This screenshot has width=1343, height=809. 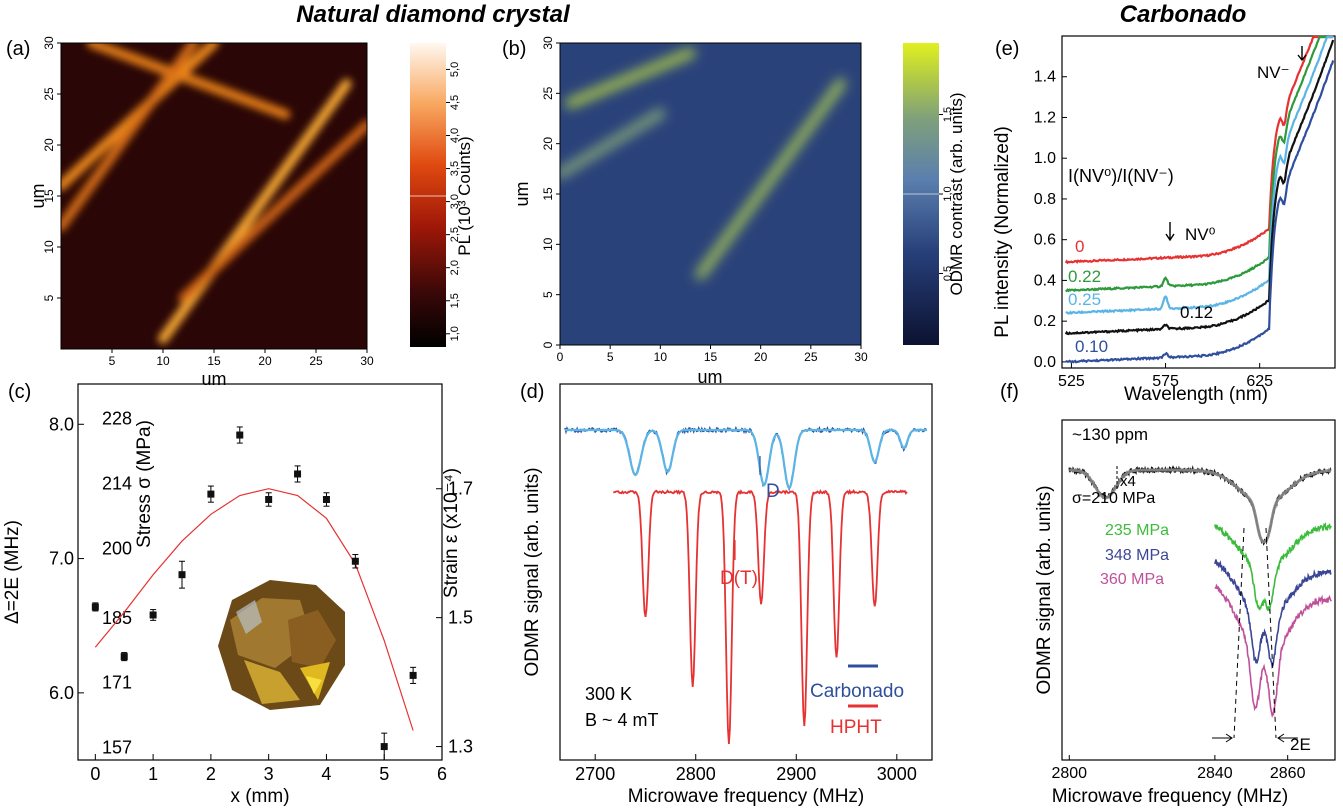 I want to click on colorbar-b-ticks: 0,5 1,0 1,5, so click(x=946, y=194).